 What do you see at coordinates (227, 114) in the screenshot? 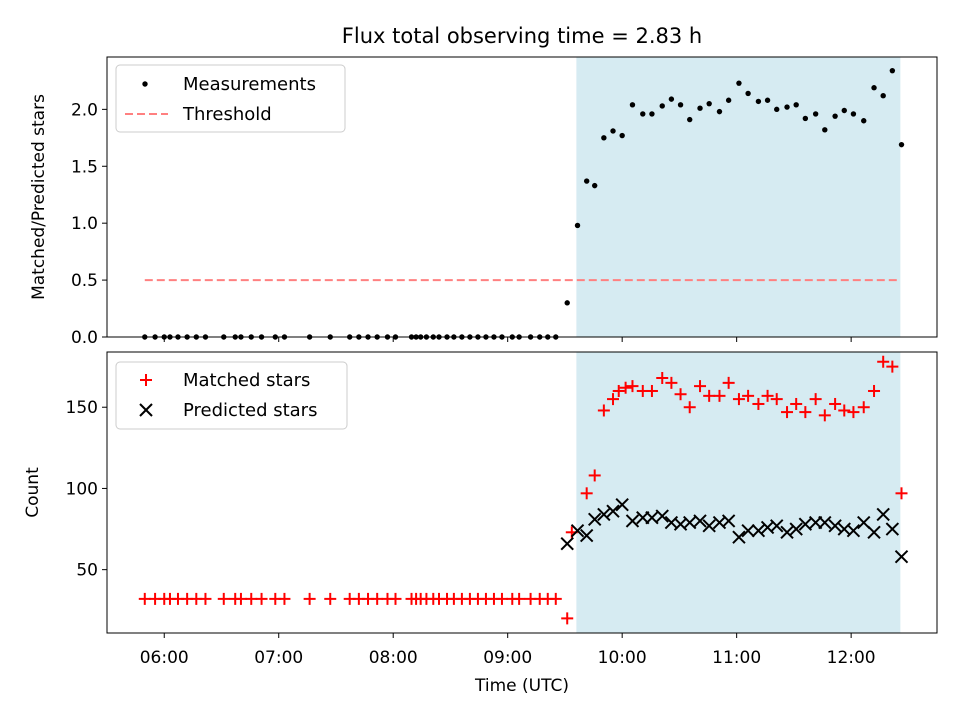
I see `legend-threshold-label: Threshold` at bounding box center [227, 114].